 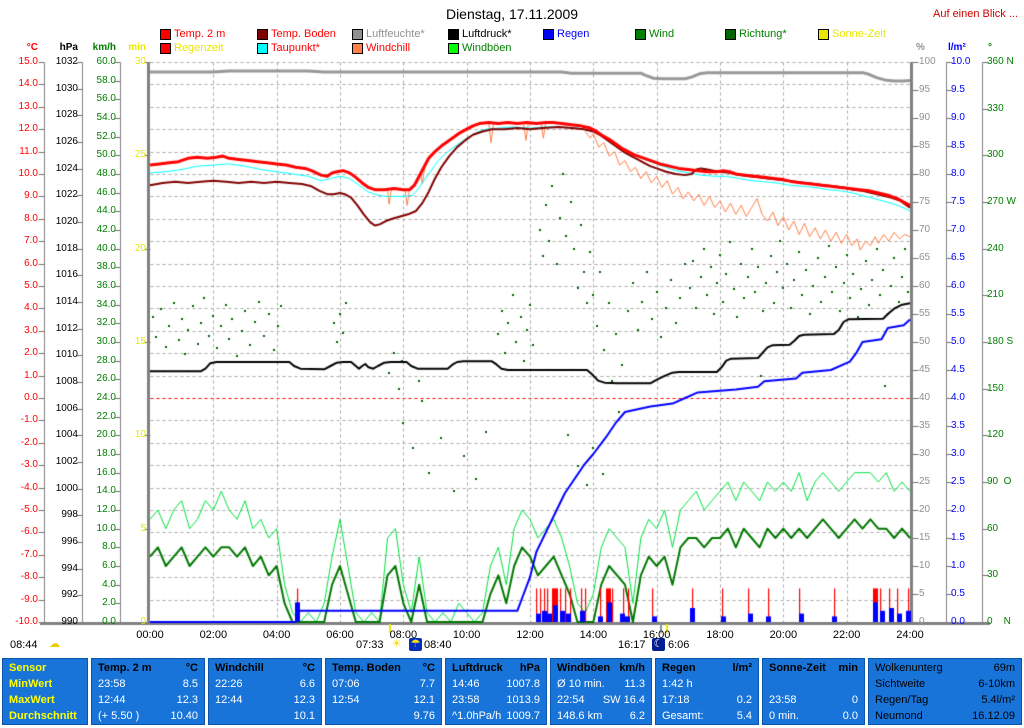 What do you see at coordinates (106, 435) in the screenshot?
I see `tick-kmh: 20.0` at bounding box center [106, 435].